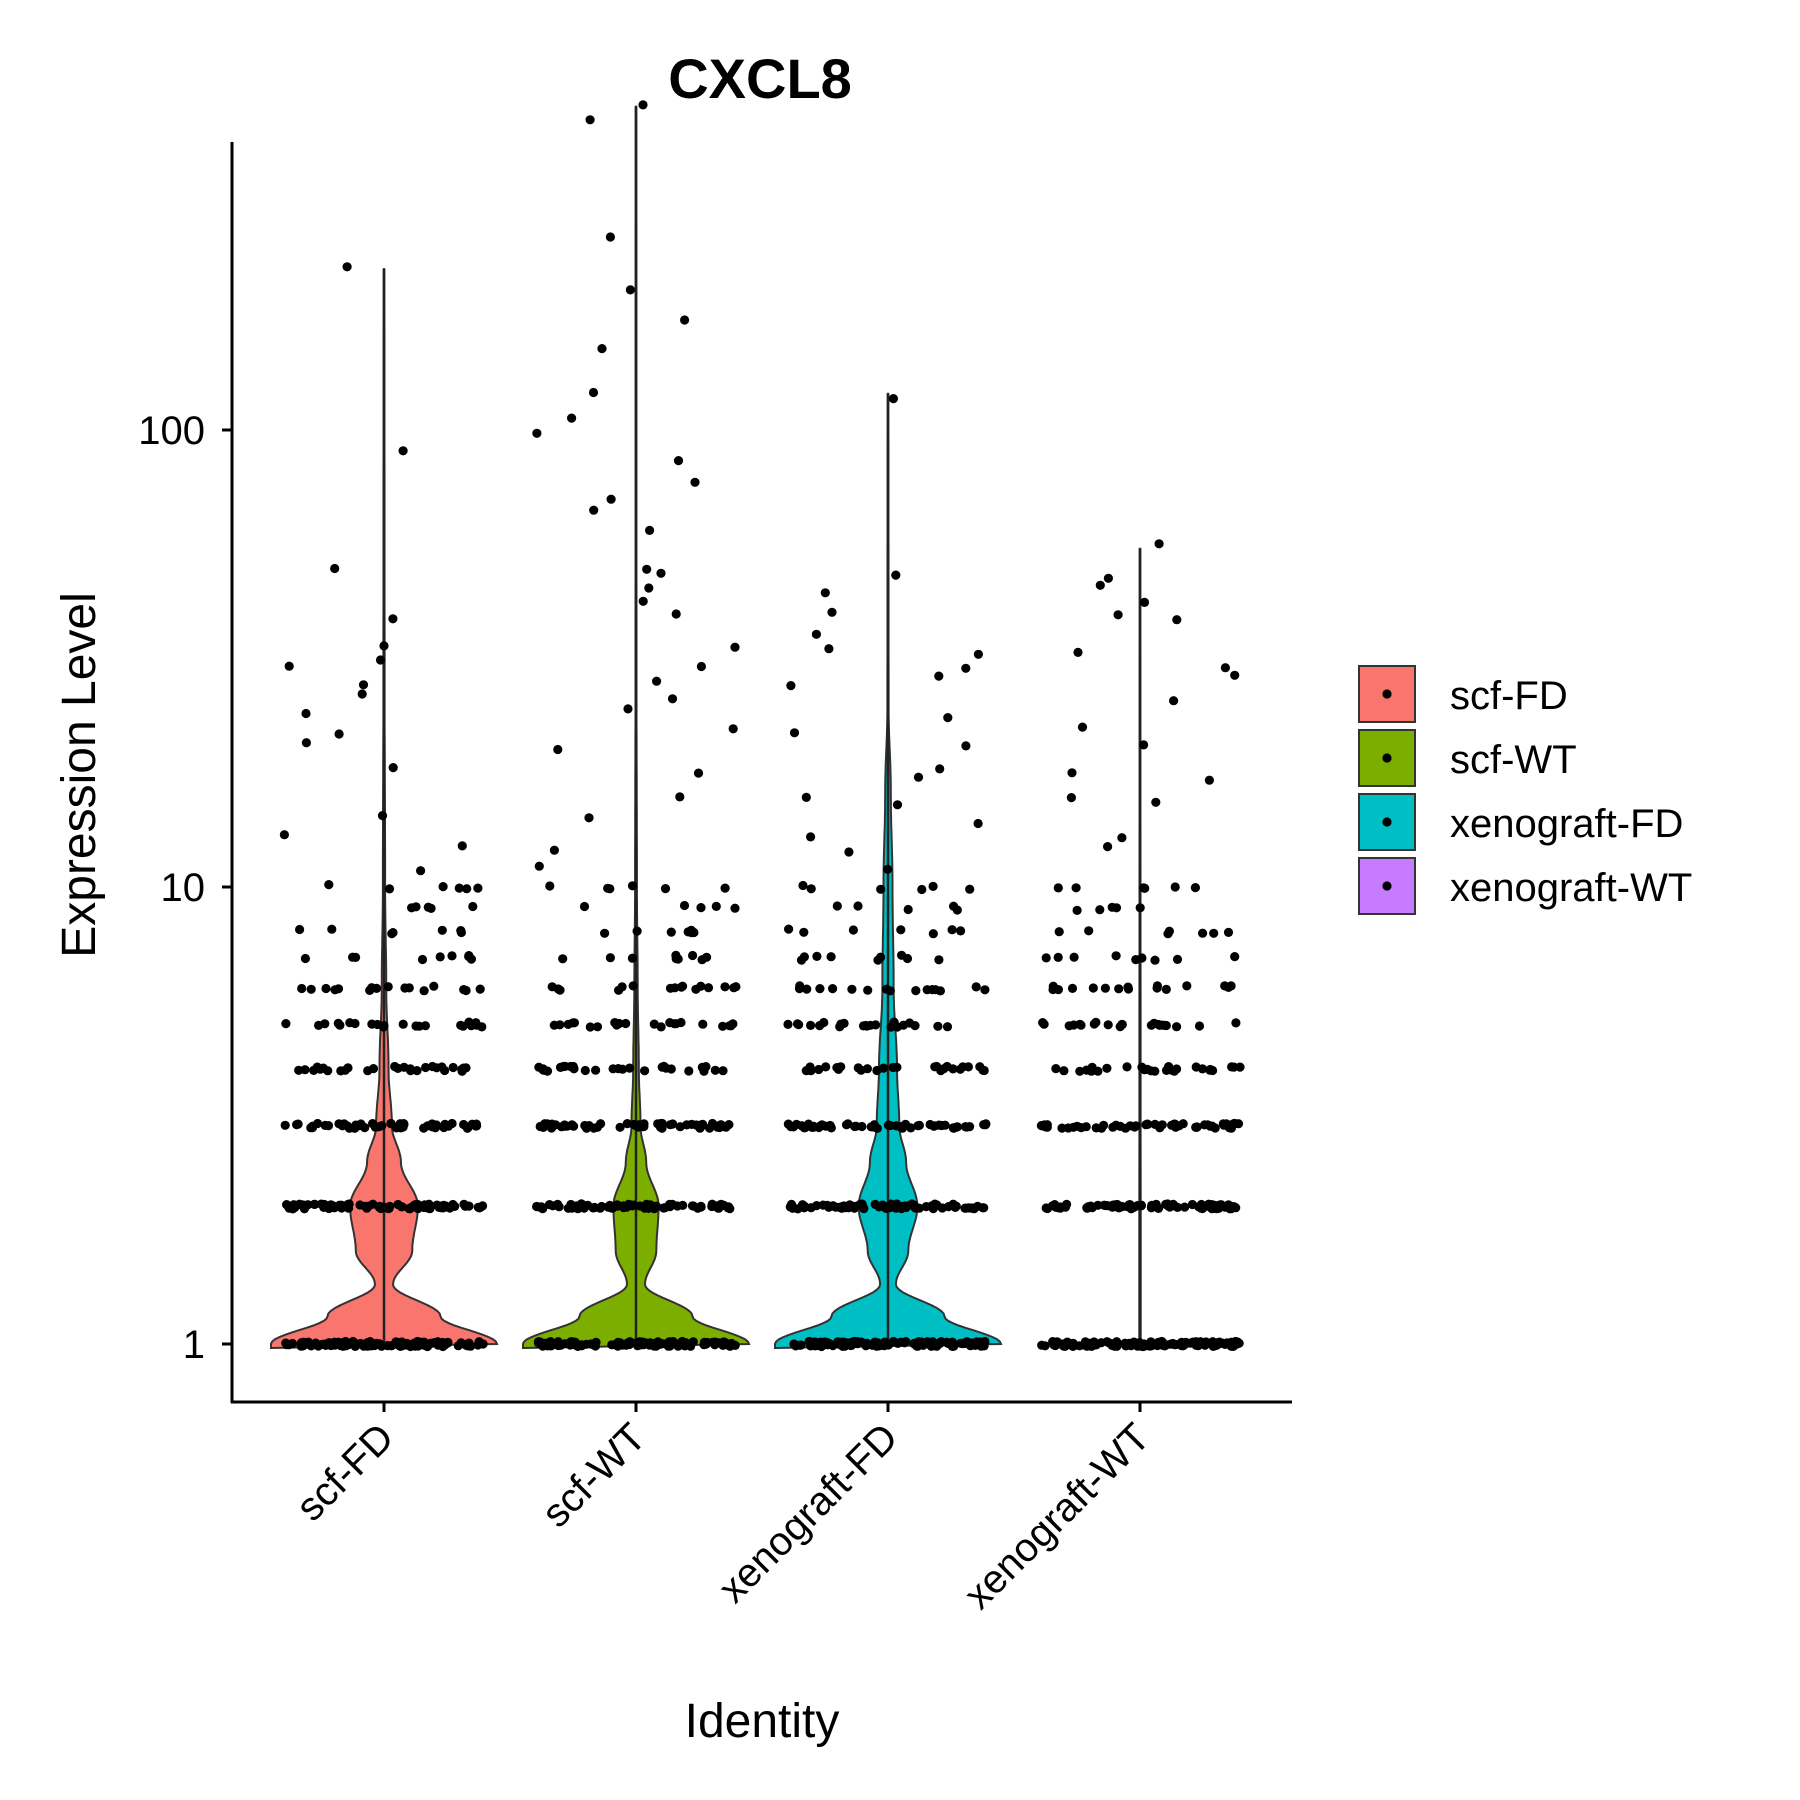 This screenshot has height=1800, width=1800. Describe the element at coordinates (183, 888) in the screenshot. I see `y-tick-label: 10` at that location.